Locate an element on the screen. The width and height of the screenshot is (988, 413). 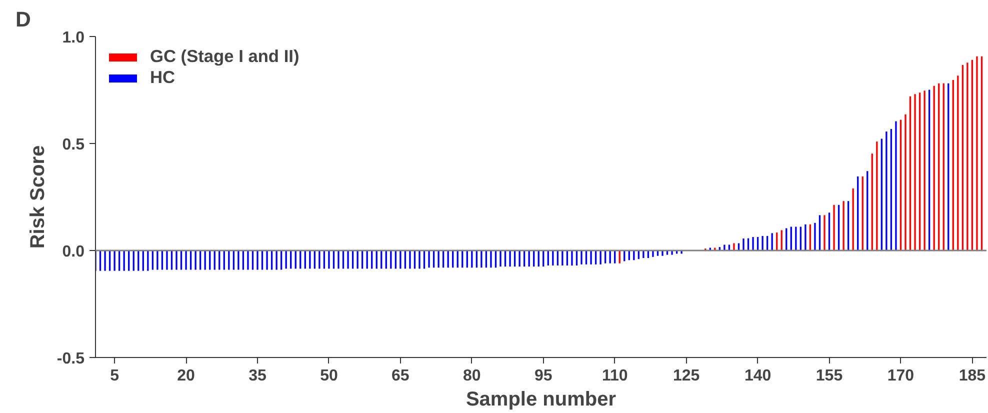
x-tick-label: 170 is located at coordinates (900, 376).